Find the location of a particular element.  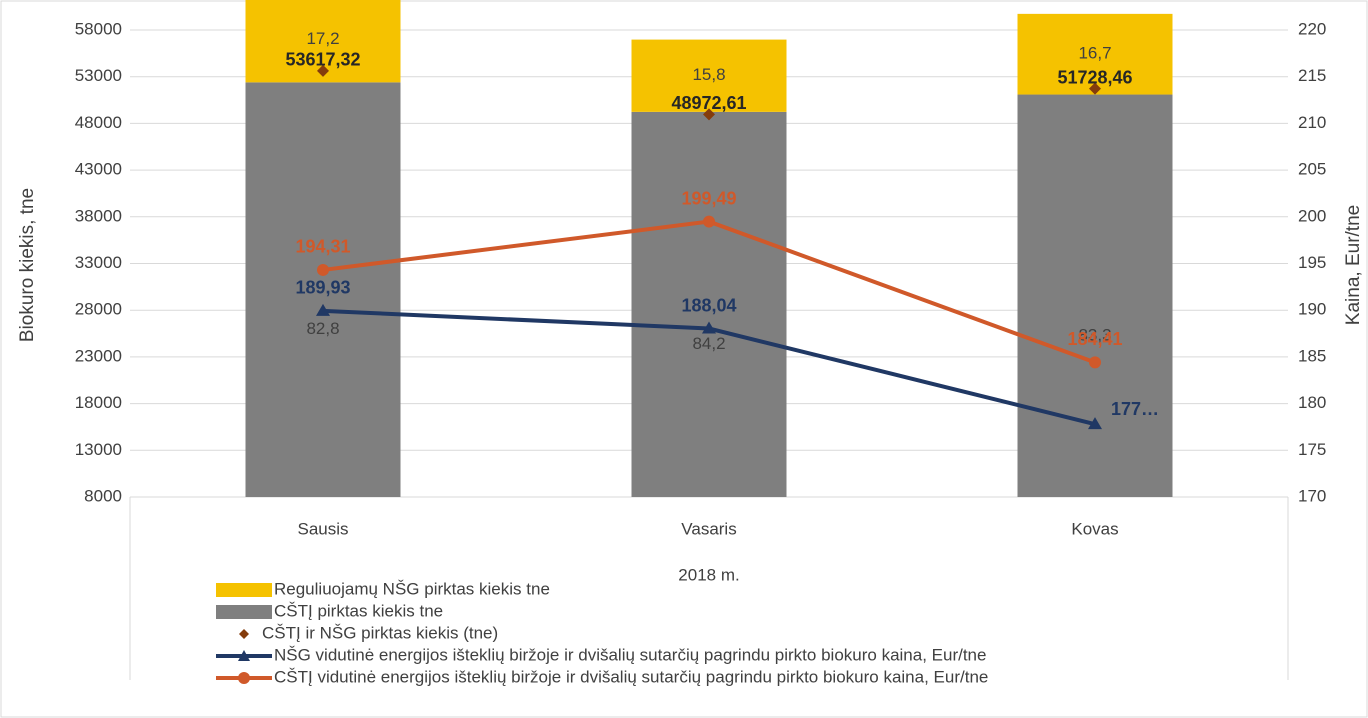

y2-tick-label: 190 is located at coordinates (1312, 309).